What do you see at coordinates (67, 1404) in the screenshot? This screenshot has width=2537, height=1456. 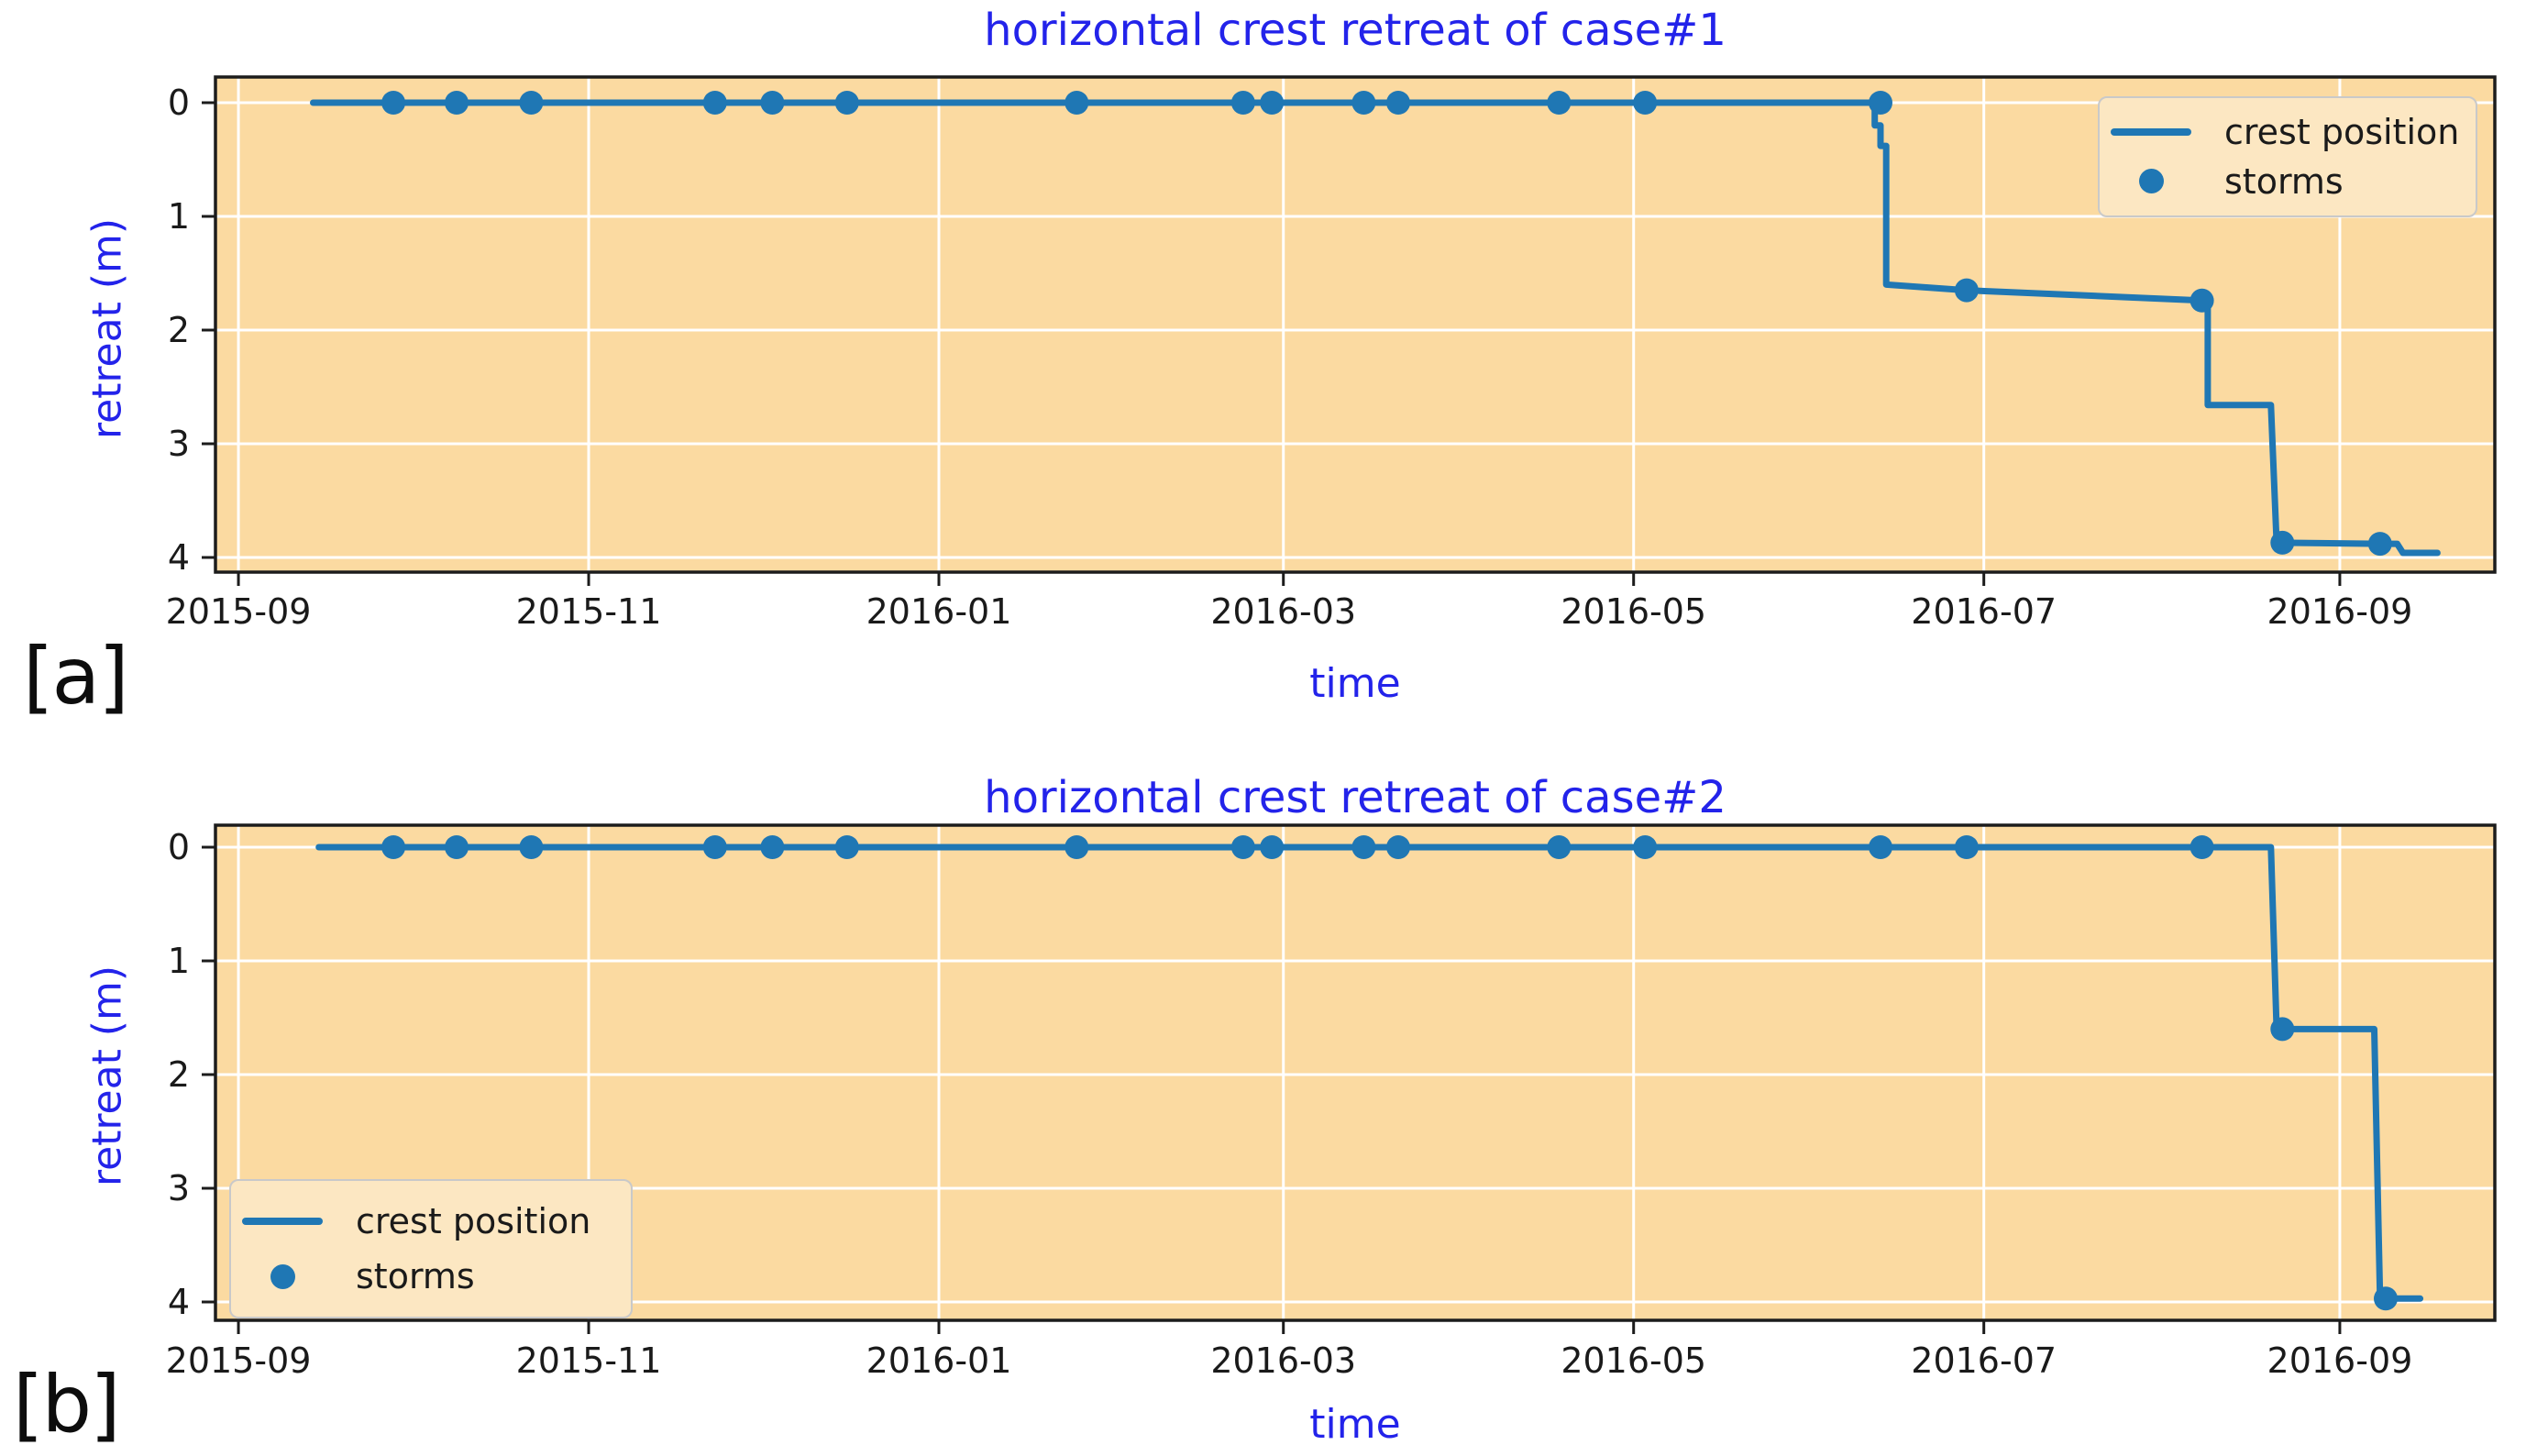 I see `panel-label-b: [b]` at bounding box center [67, 1404].